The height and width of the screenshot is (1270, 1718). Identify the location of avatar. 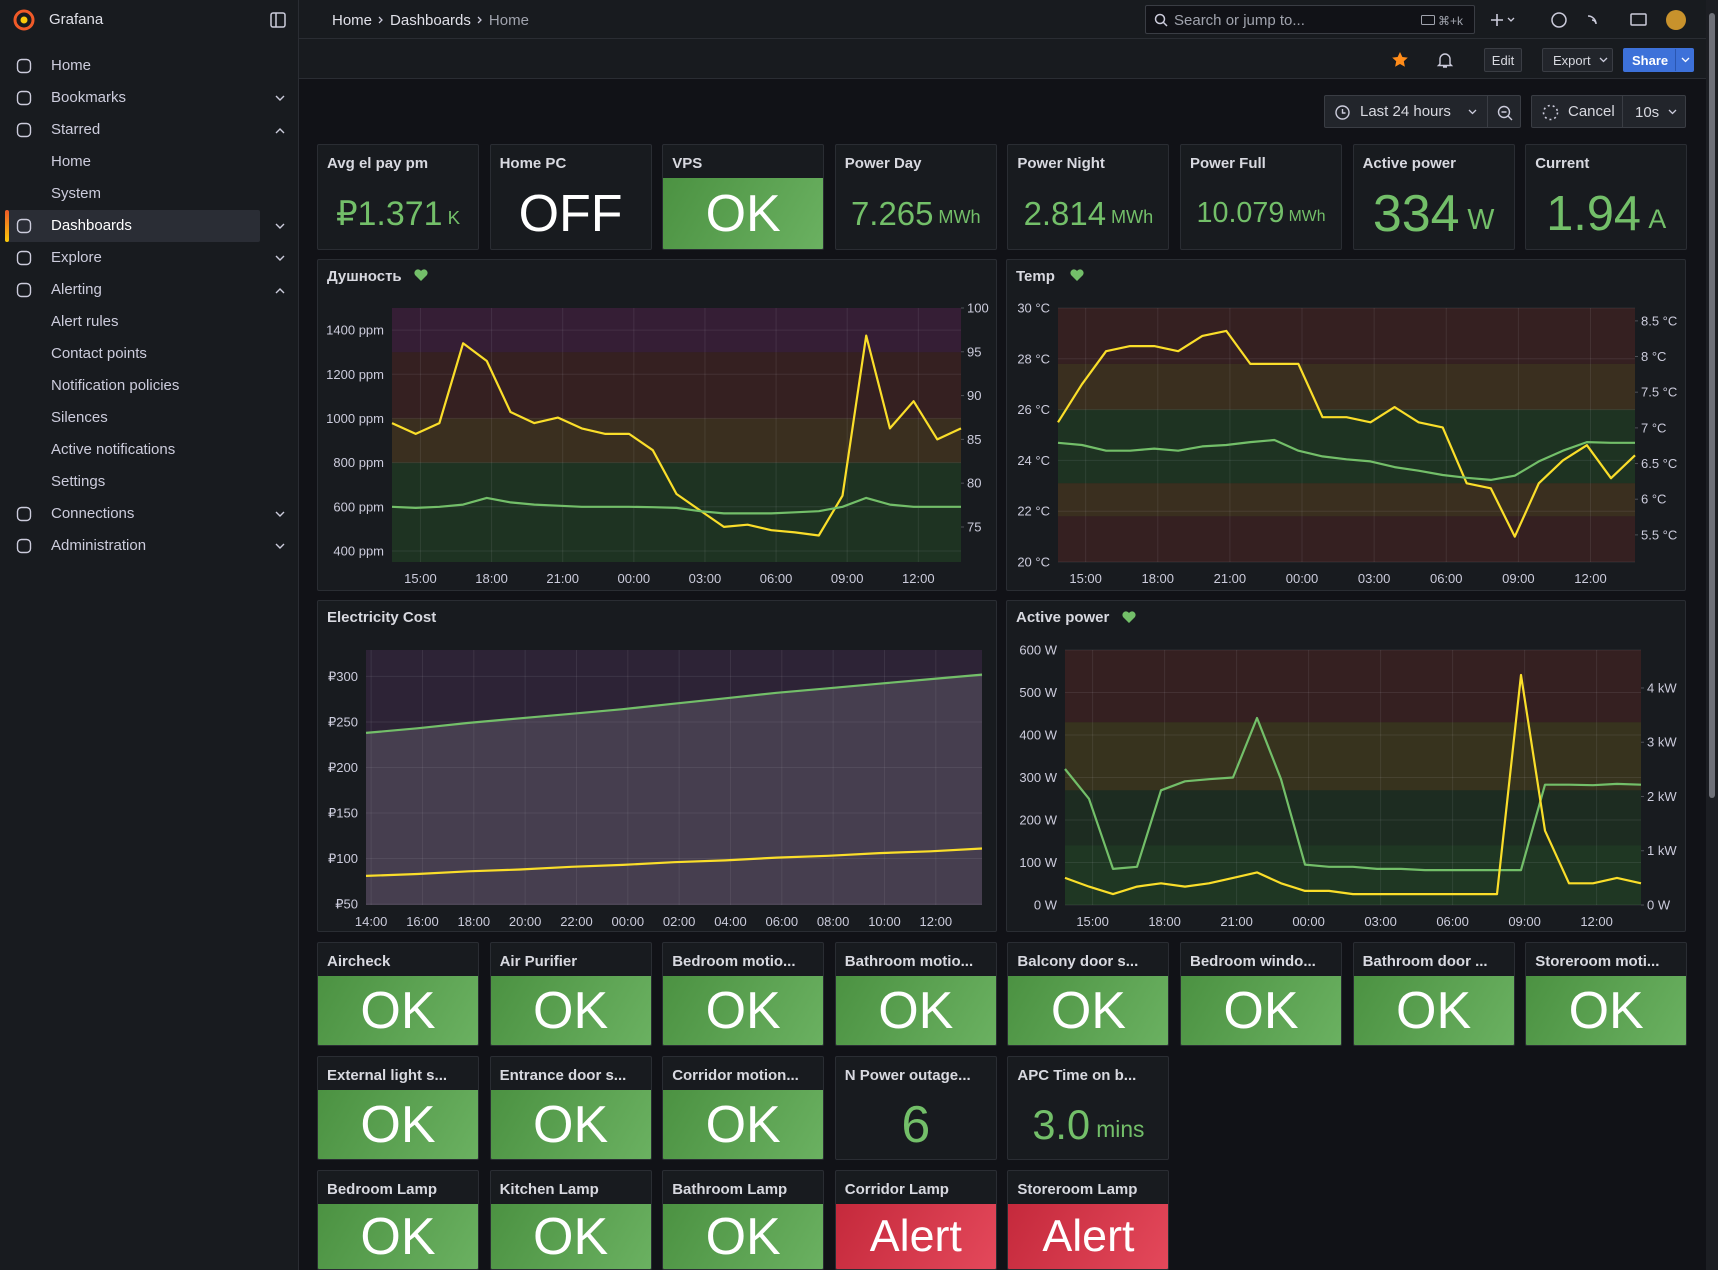
(1676, 20).